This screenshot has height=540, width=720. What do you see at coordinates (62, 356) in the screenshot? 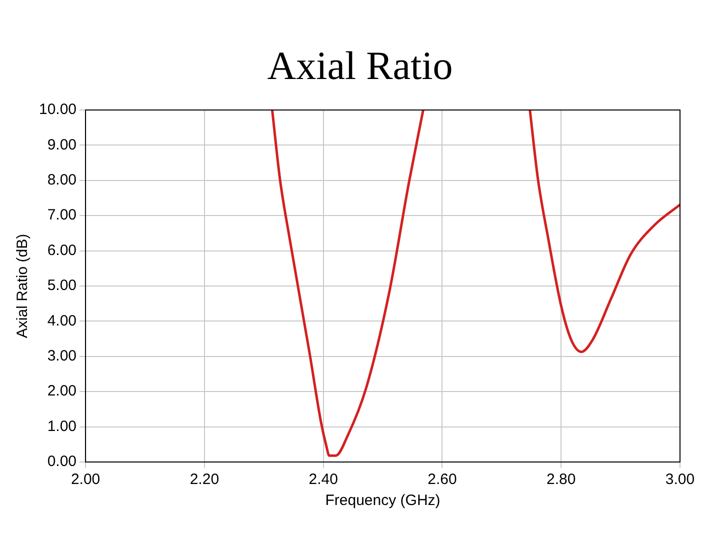
I see `y-tick-label: 3.00` at bounding box center [62, 356].